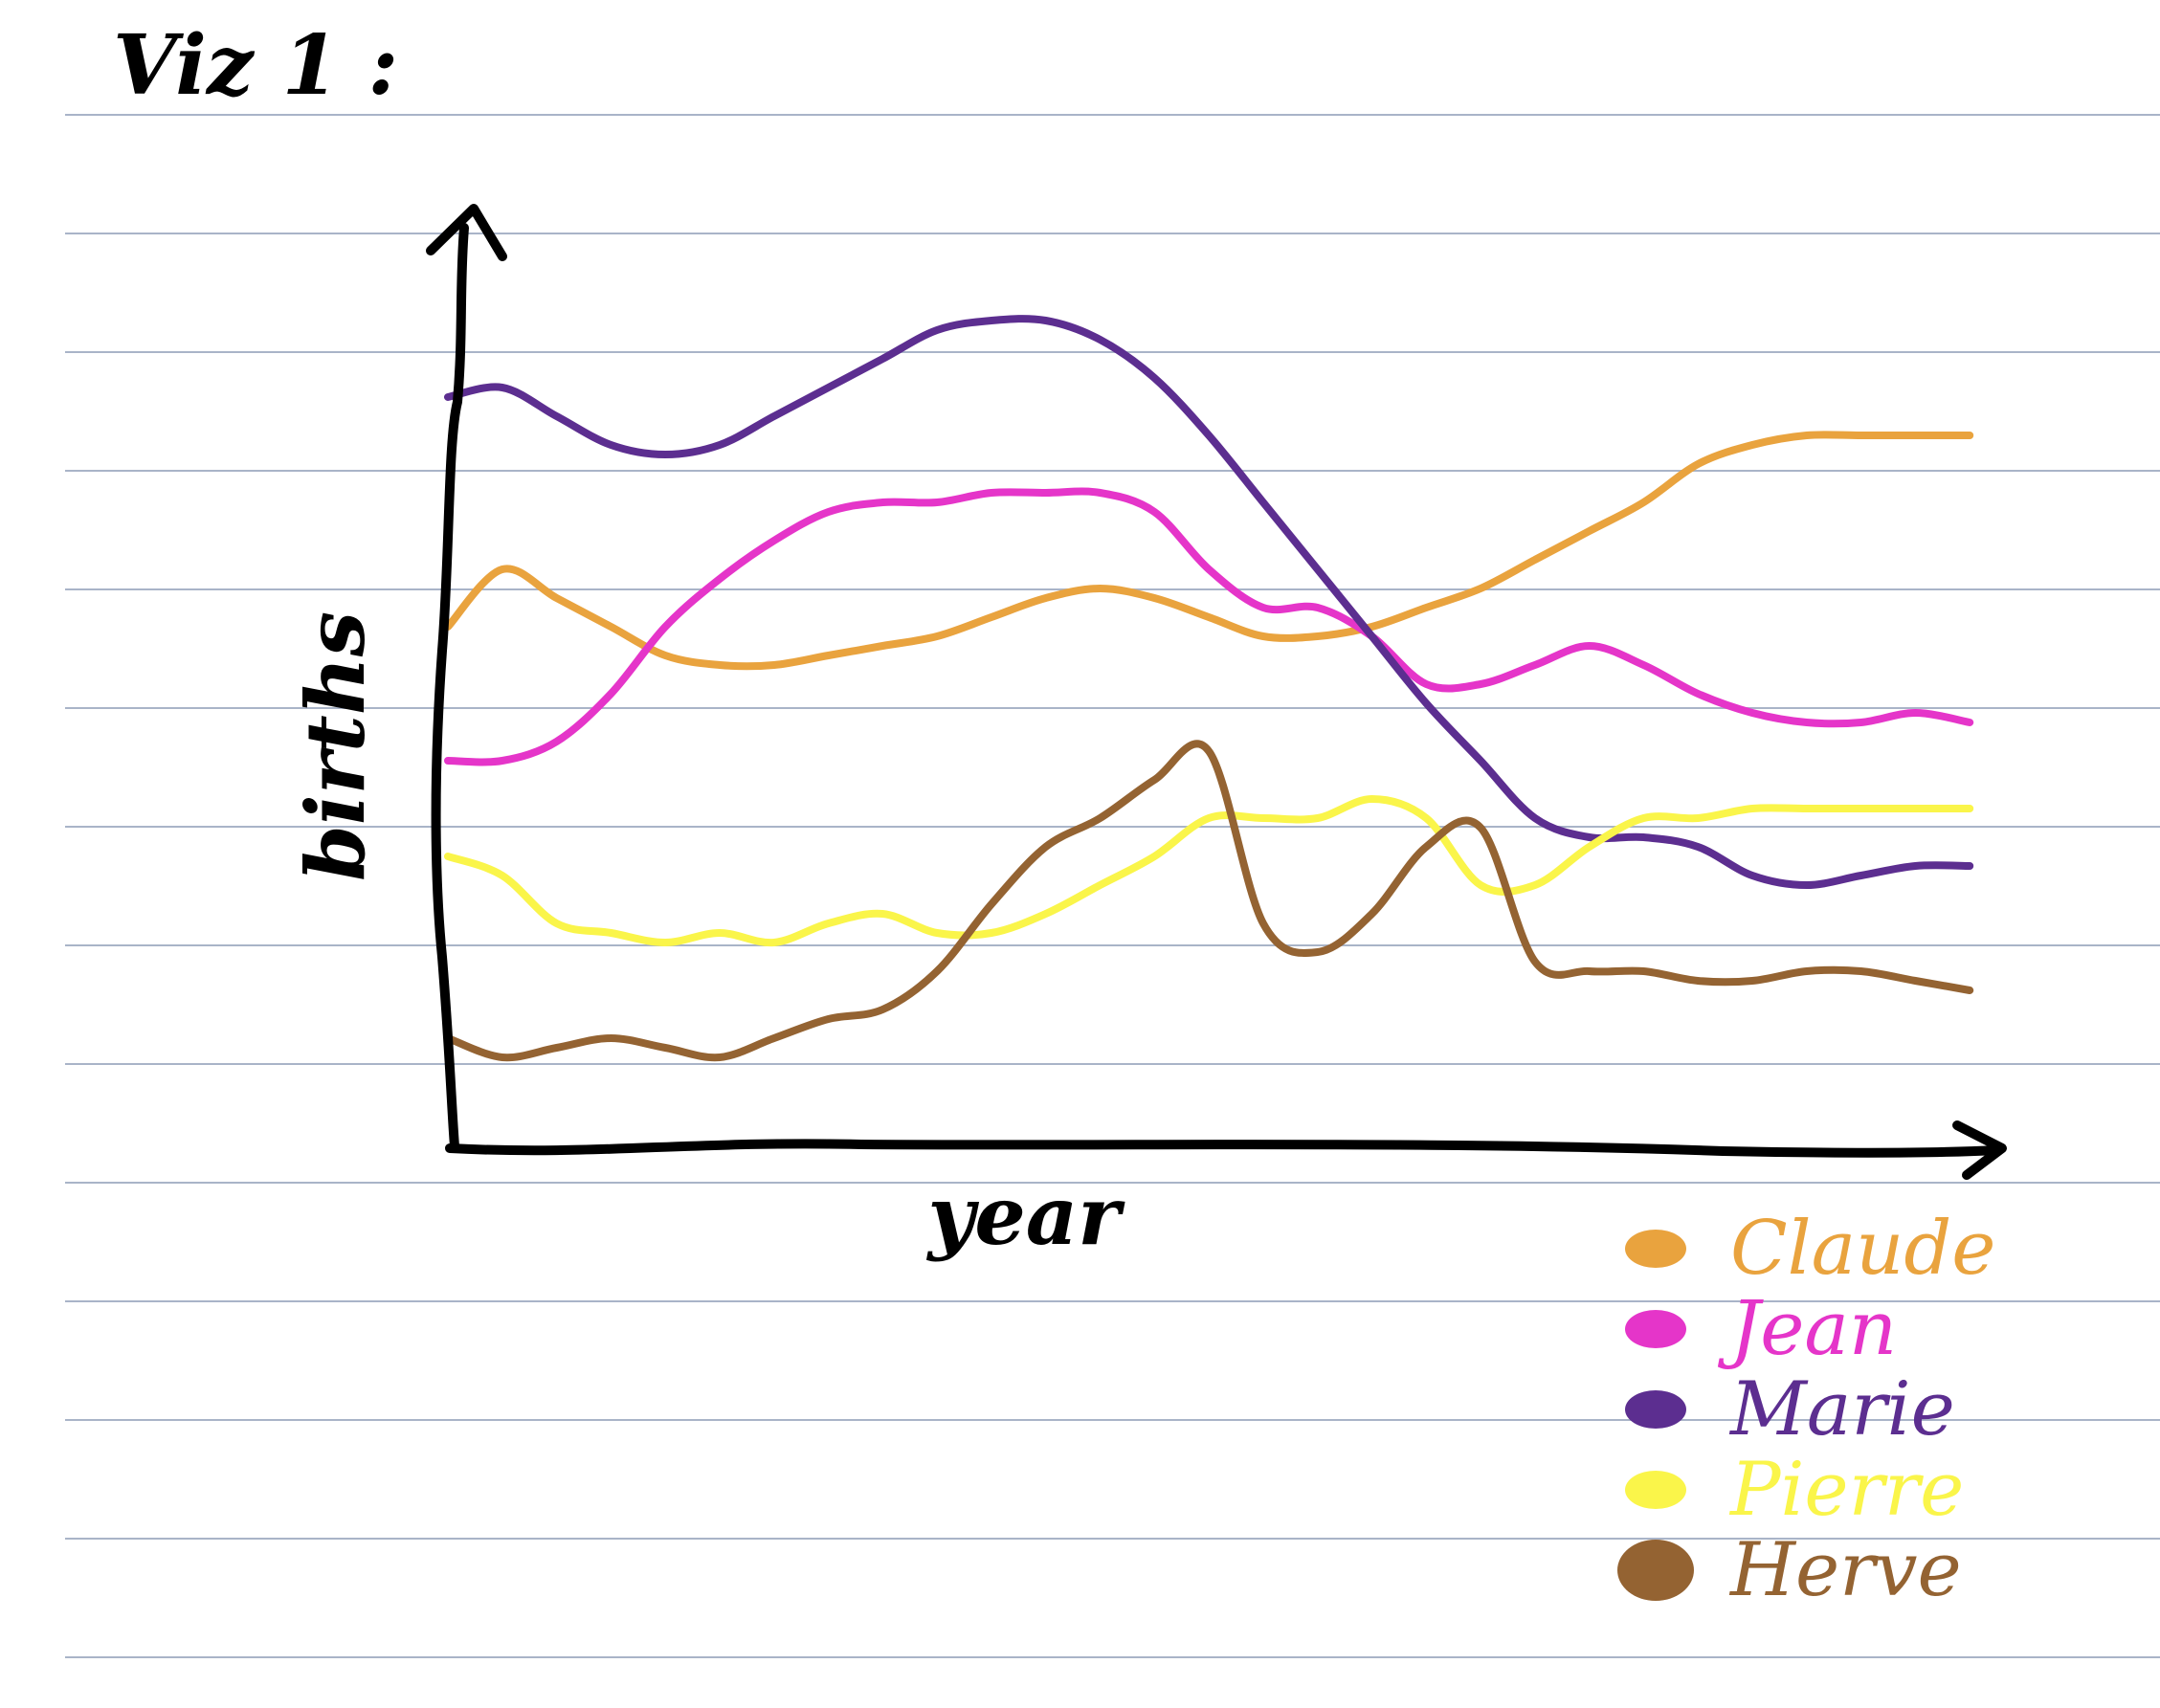  Describe the element at coordinates (1842, 1410) in the screenshot. I see `legend-label: Marie` at that location.